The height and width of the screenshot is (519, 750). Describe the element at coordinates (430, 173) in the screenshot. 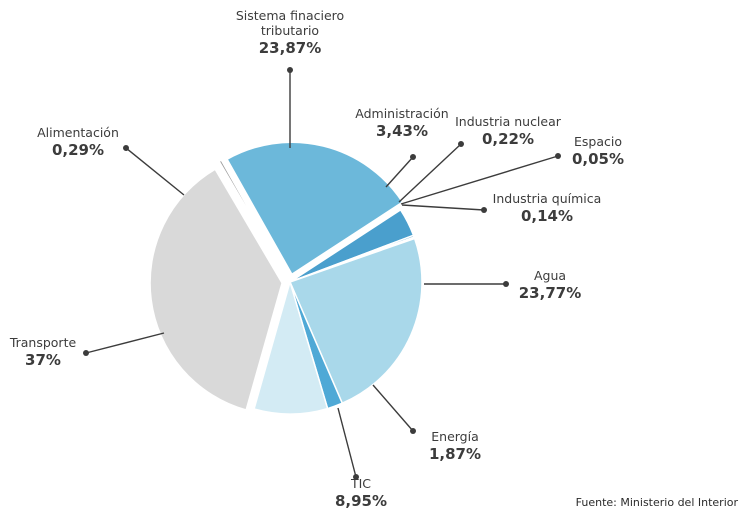

I see `leader-line-nuclear` at that location.